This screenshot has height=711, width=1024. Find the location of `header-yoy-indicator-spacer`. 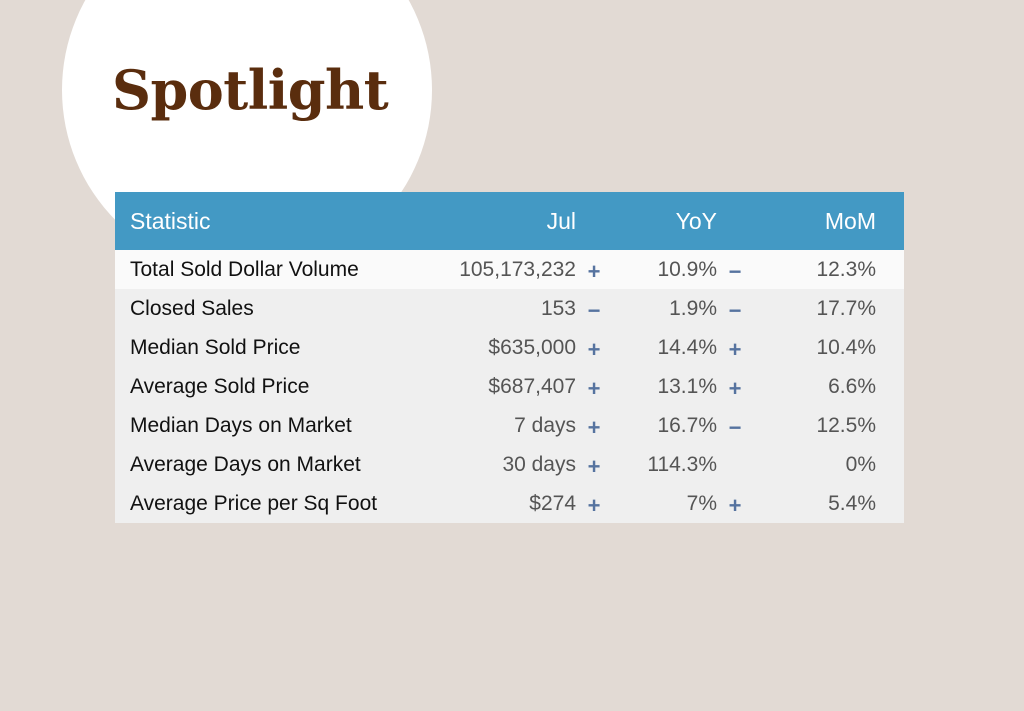

header-yoy-indicator-spacer is located at coordinates (594, 221).